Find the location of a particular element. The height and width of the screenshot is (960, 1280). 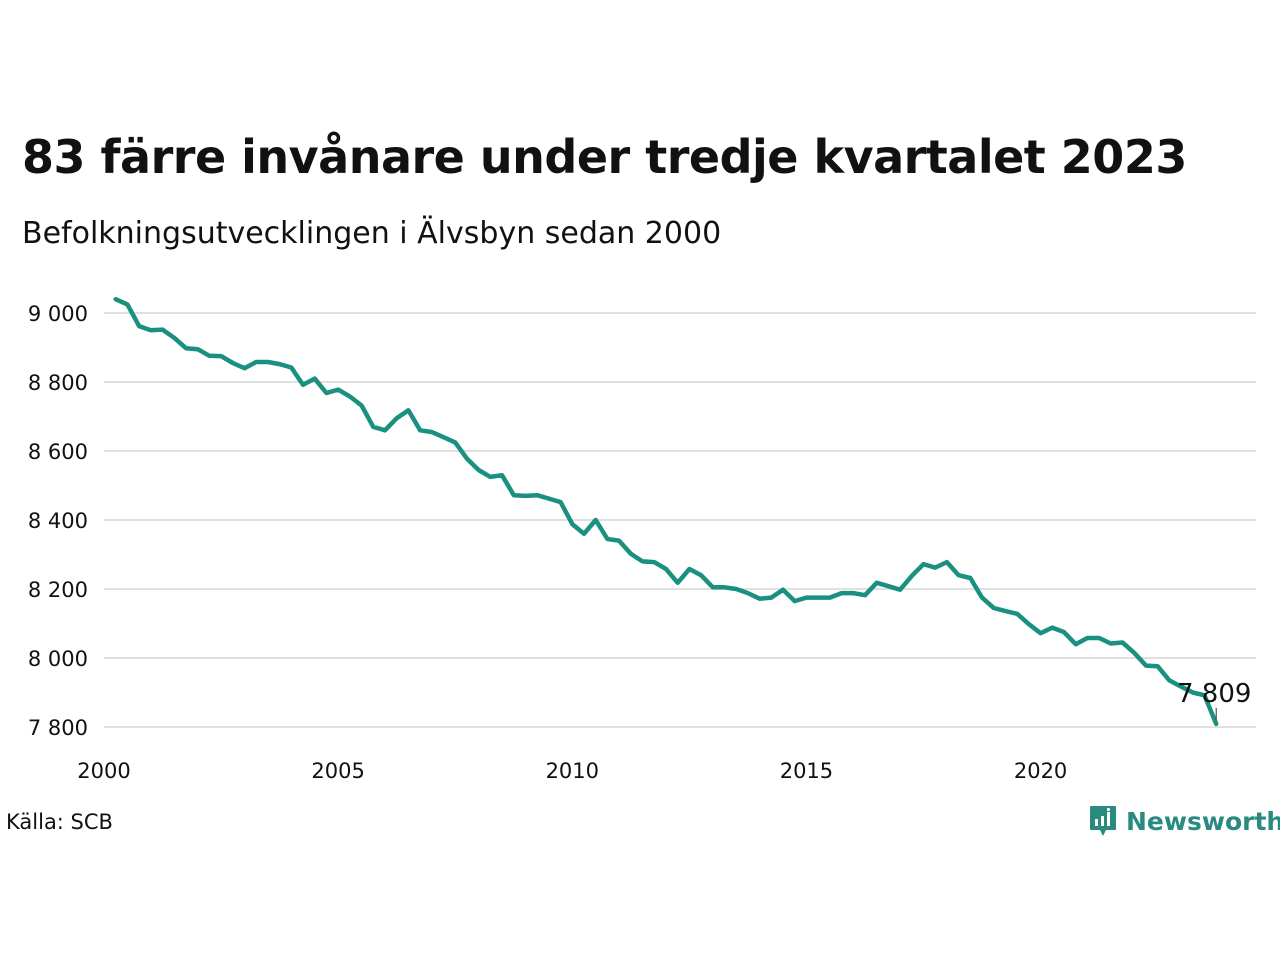

x-tick-label: 2000 is located at coordinates (103, 771).